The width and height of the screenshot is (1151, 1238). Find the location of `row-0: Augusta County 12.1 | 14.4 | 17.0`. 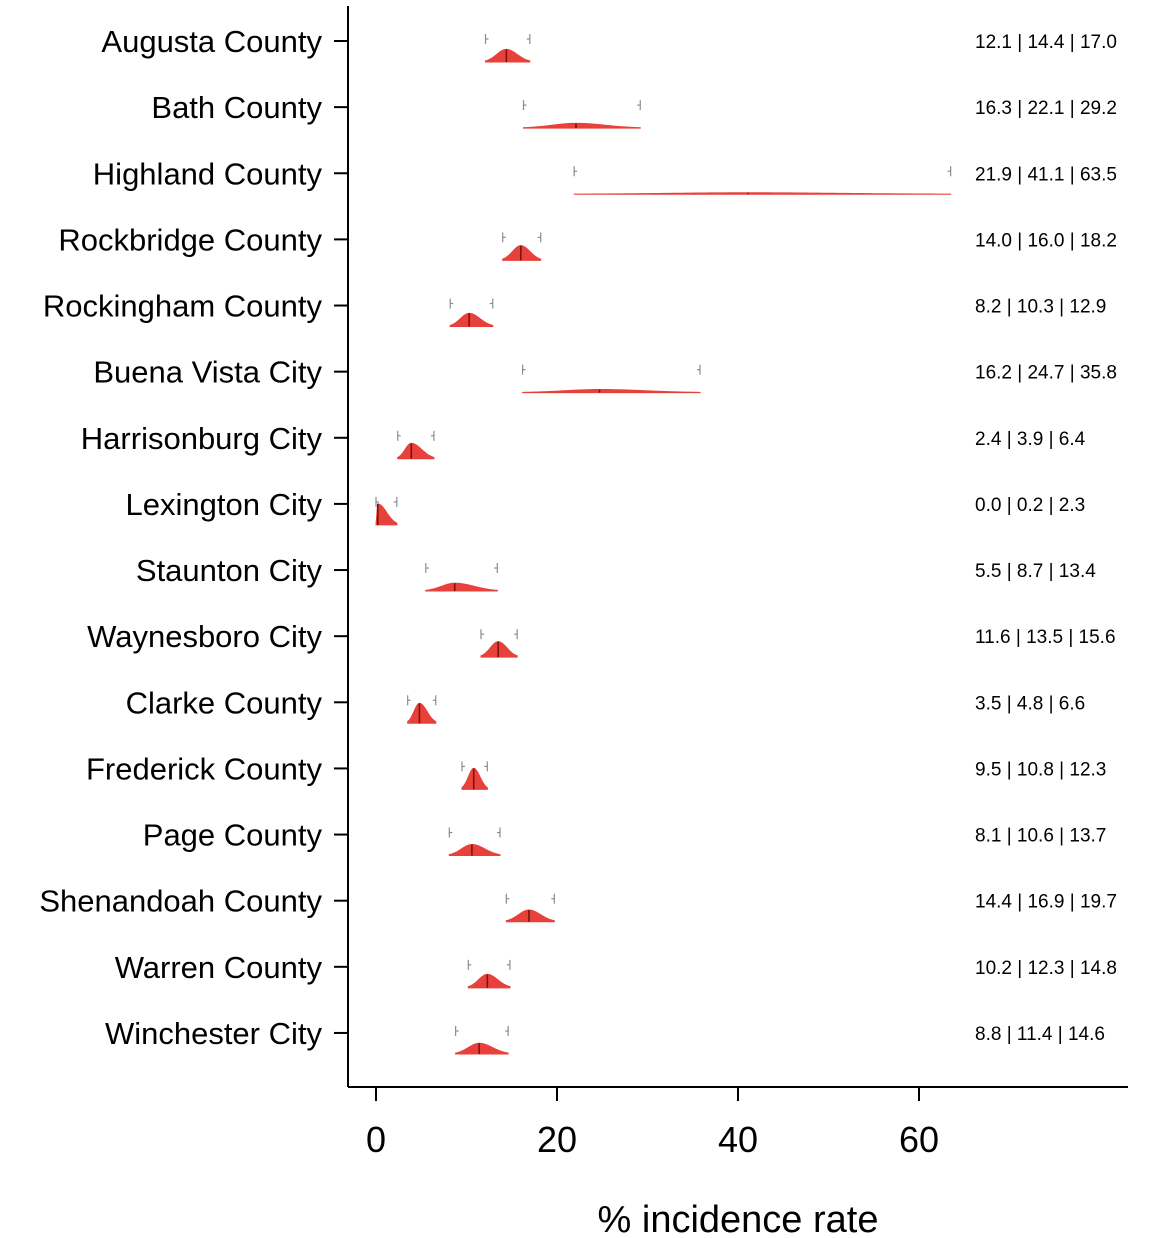

row-0: Augusta County 12.1 | 14.4 | 17.0 is located at coordinates (609, 43).